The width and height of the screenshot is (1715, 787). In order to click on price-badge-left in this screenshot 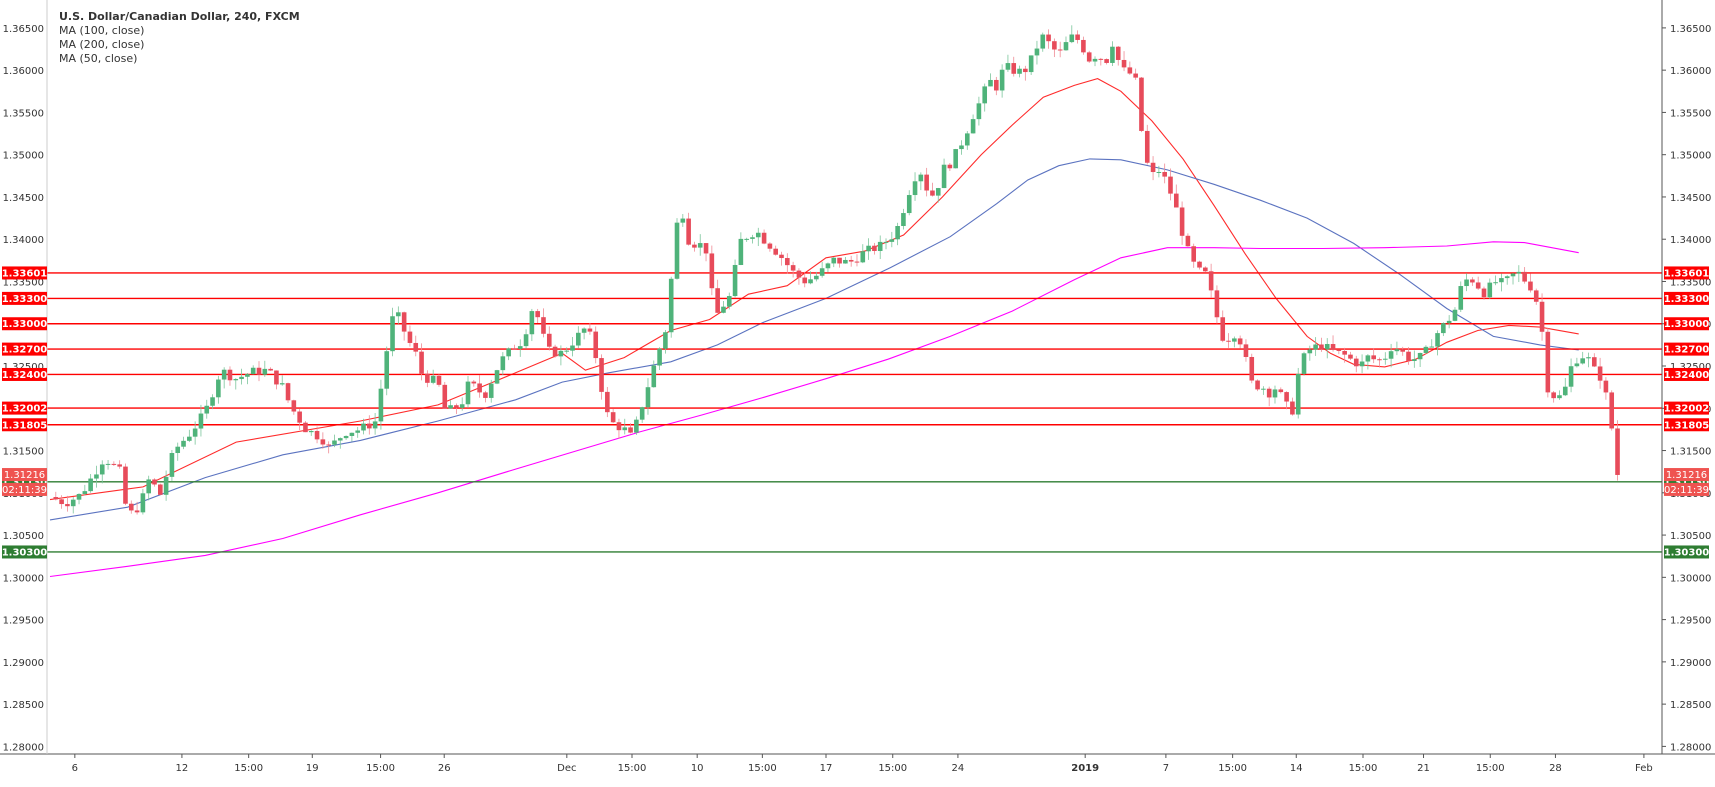, I will do `click(24, 489)`.